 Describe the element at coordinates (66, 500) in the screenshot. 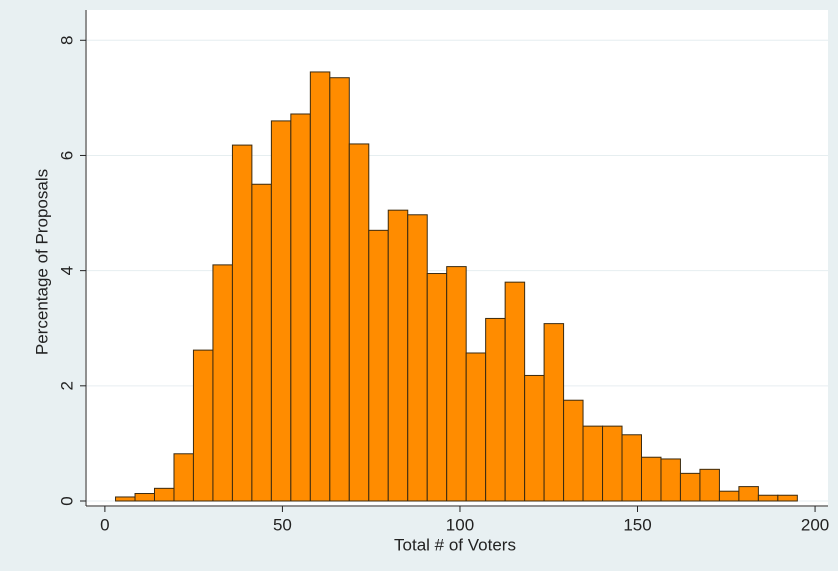

I see `y-tick-label: 0` at that location.